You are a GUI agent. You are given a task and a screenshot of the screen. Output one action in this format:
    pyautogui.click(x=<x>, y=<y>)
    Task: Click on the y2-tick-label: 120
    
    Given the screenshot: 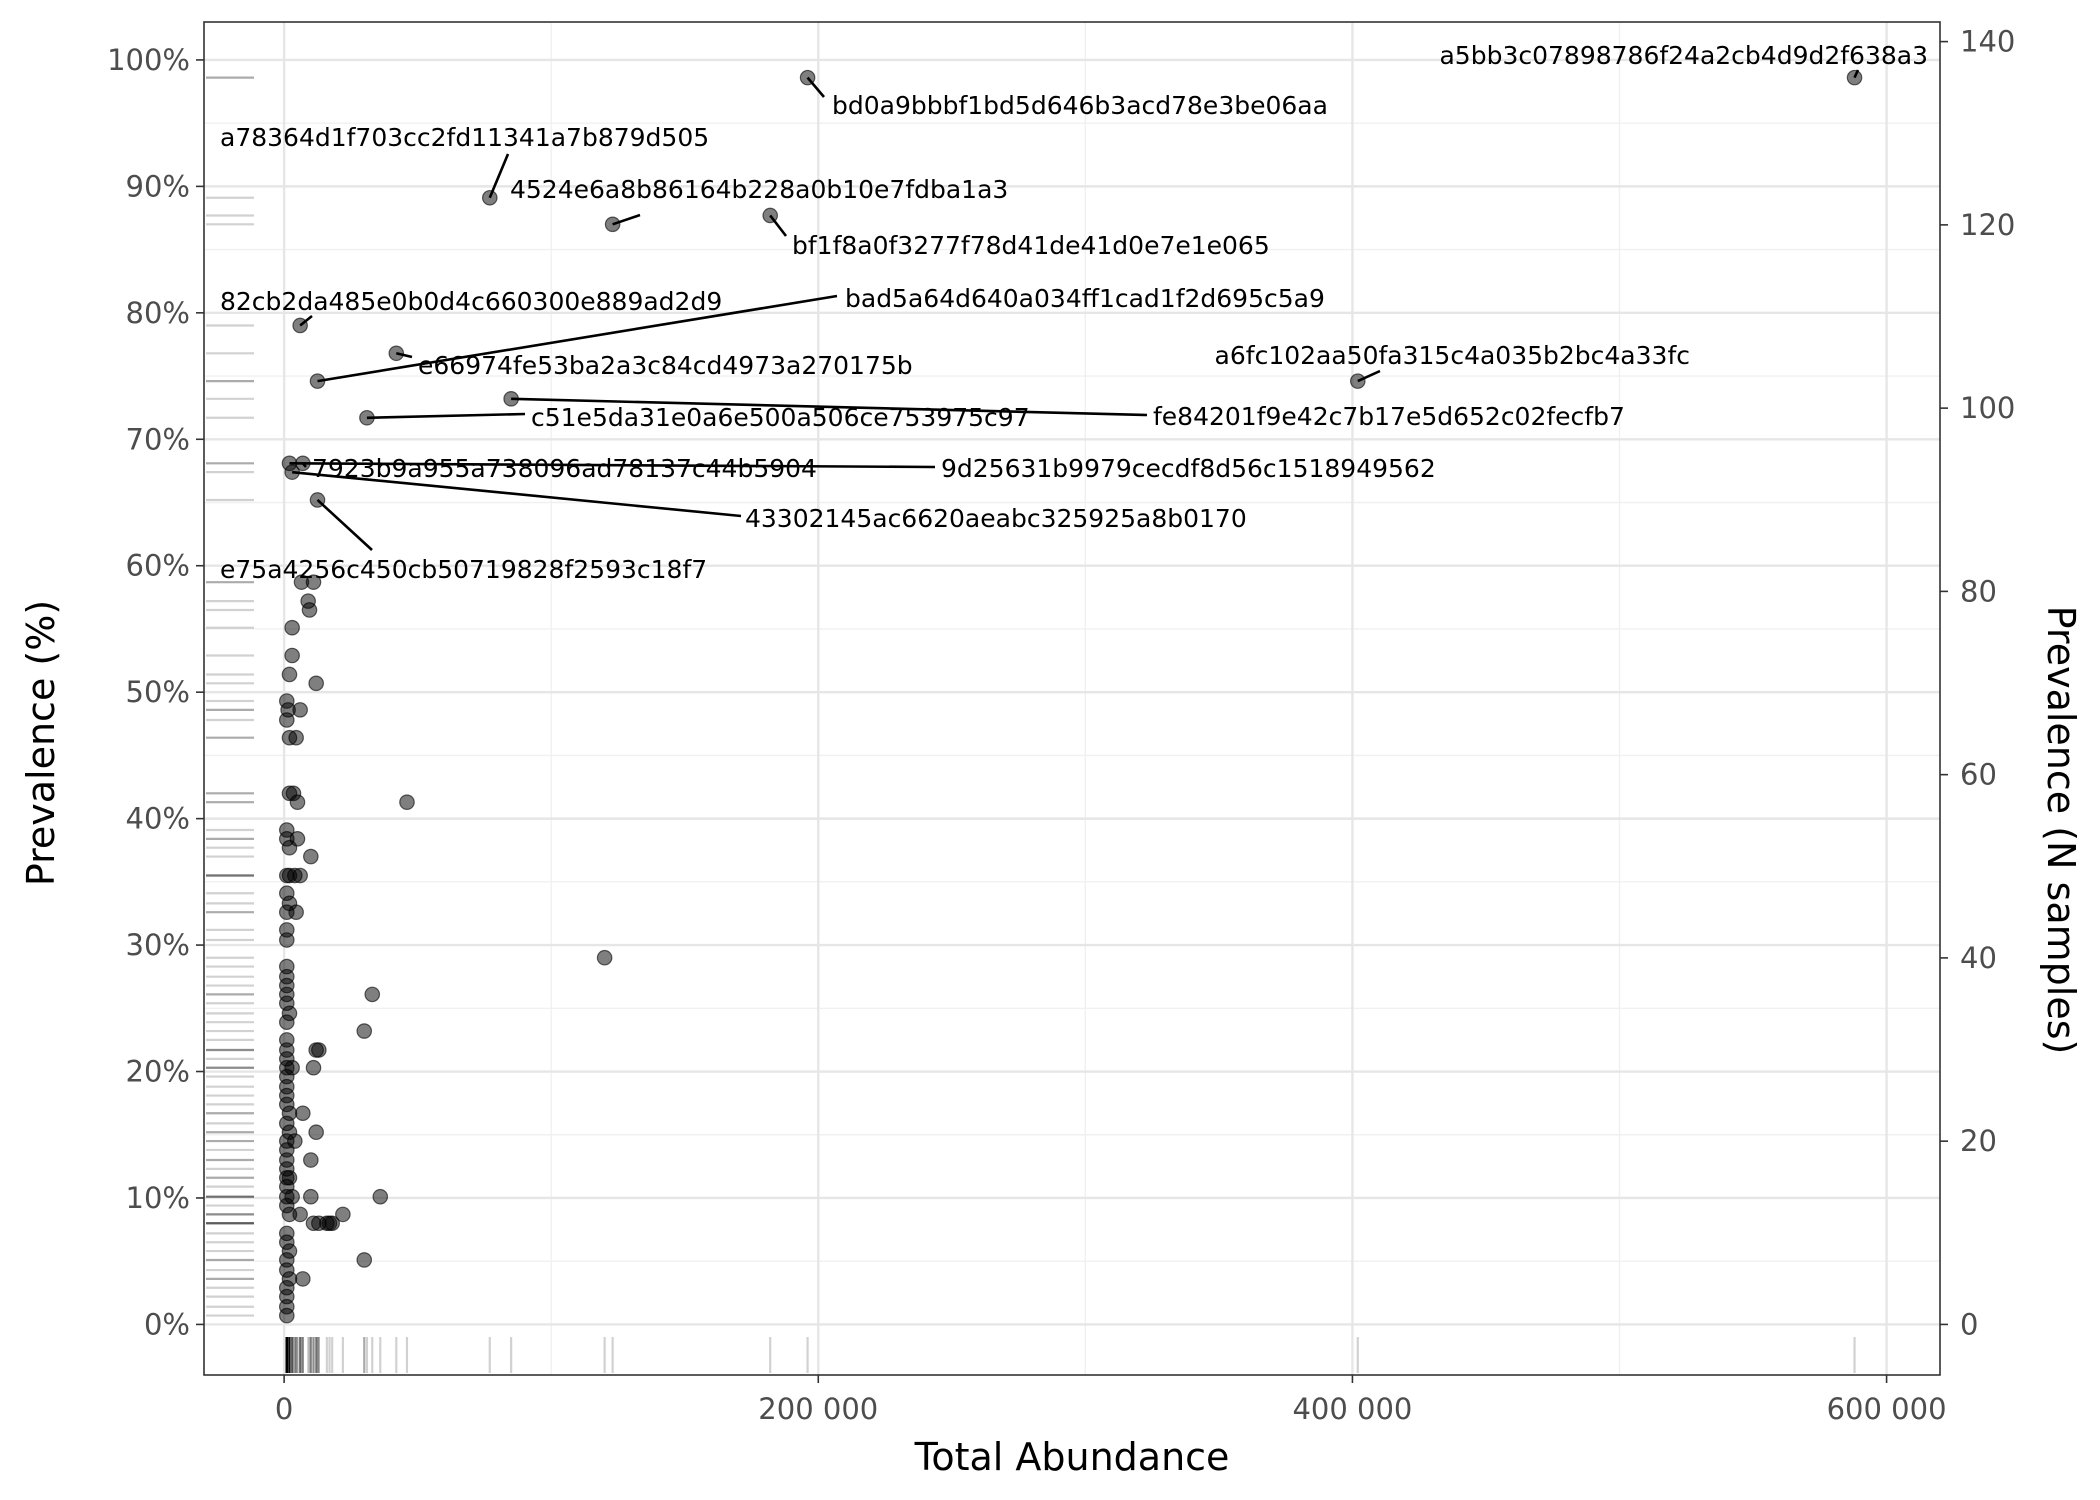 What is the action you would take?
    pyautogui.click(x=1987, y=225)
    